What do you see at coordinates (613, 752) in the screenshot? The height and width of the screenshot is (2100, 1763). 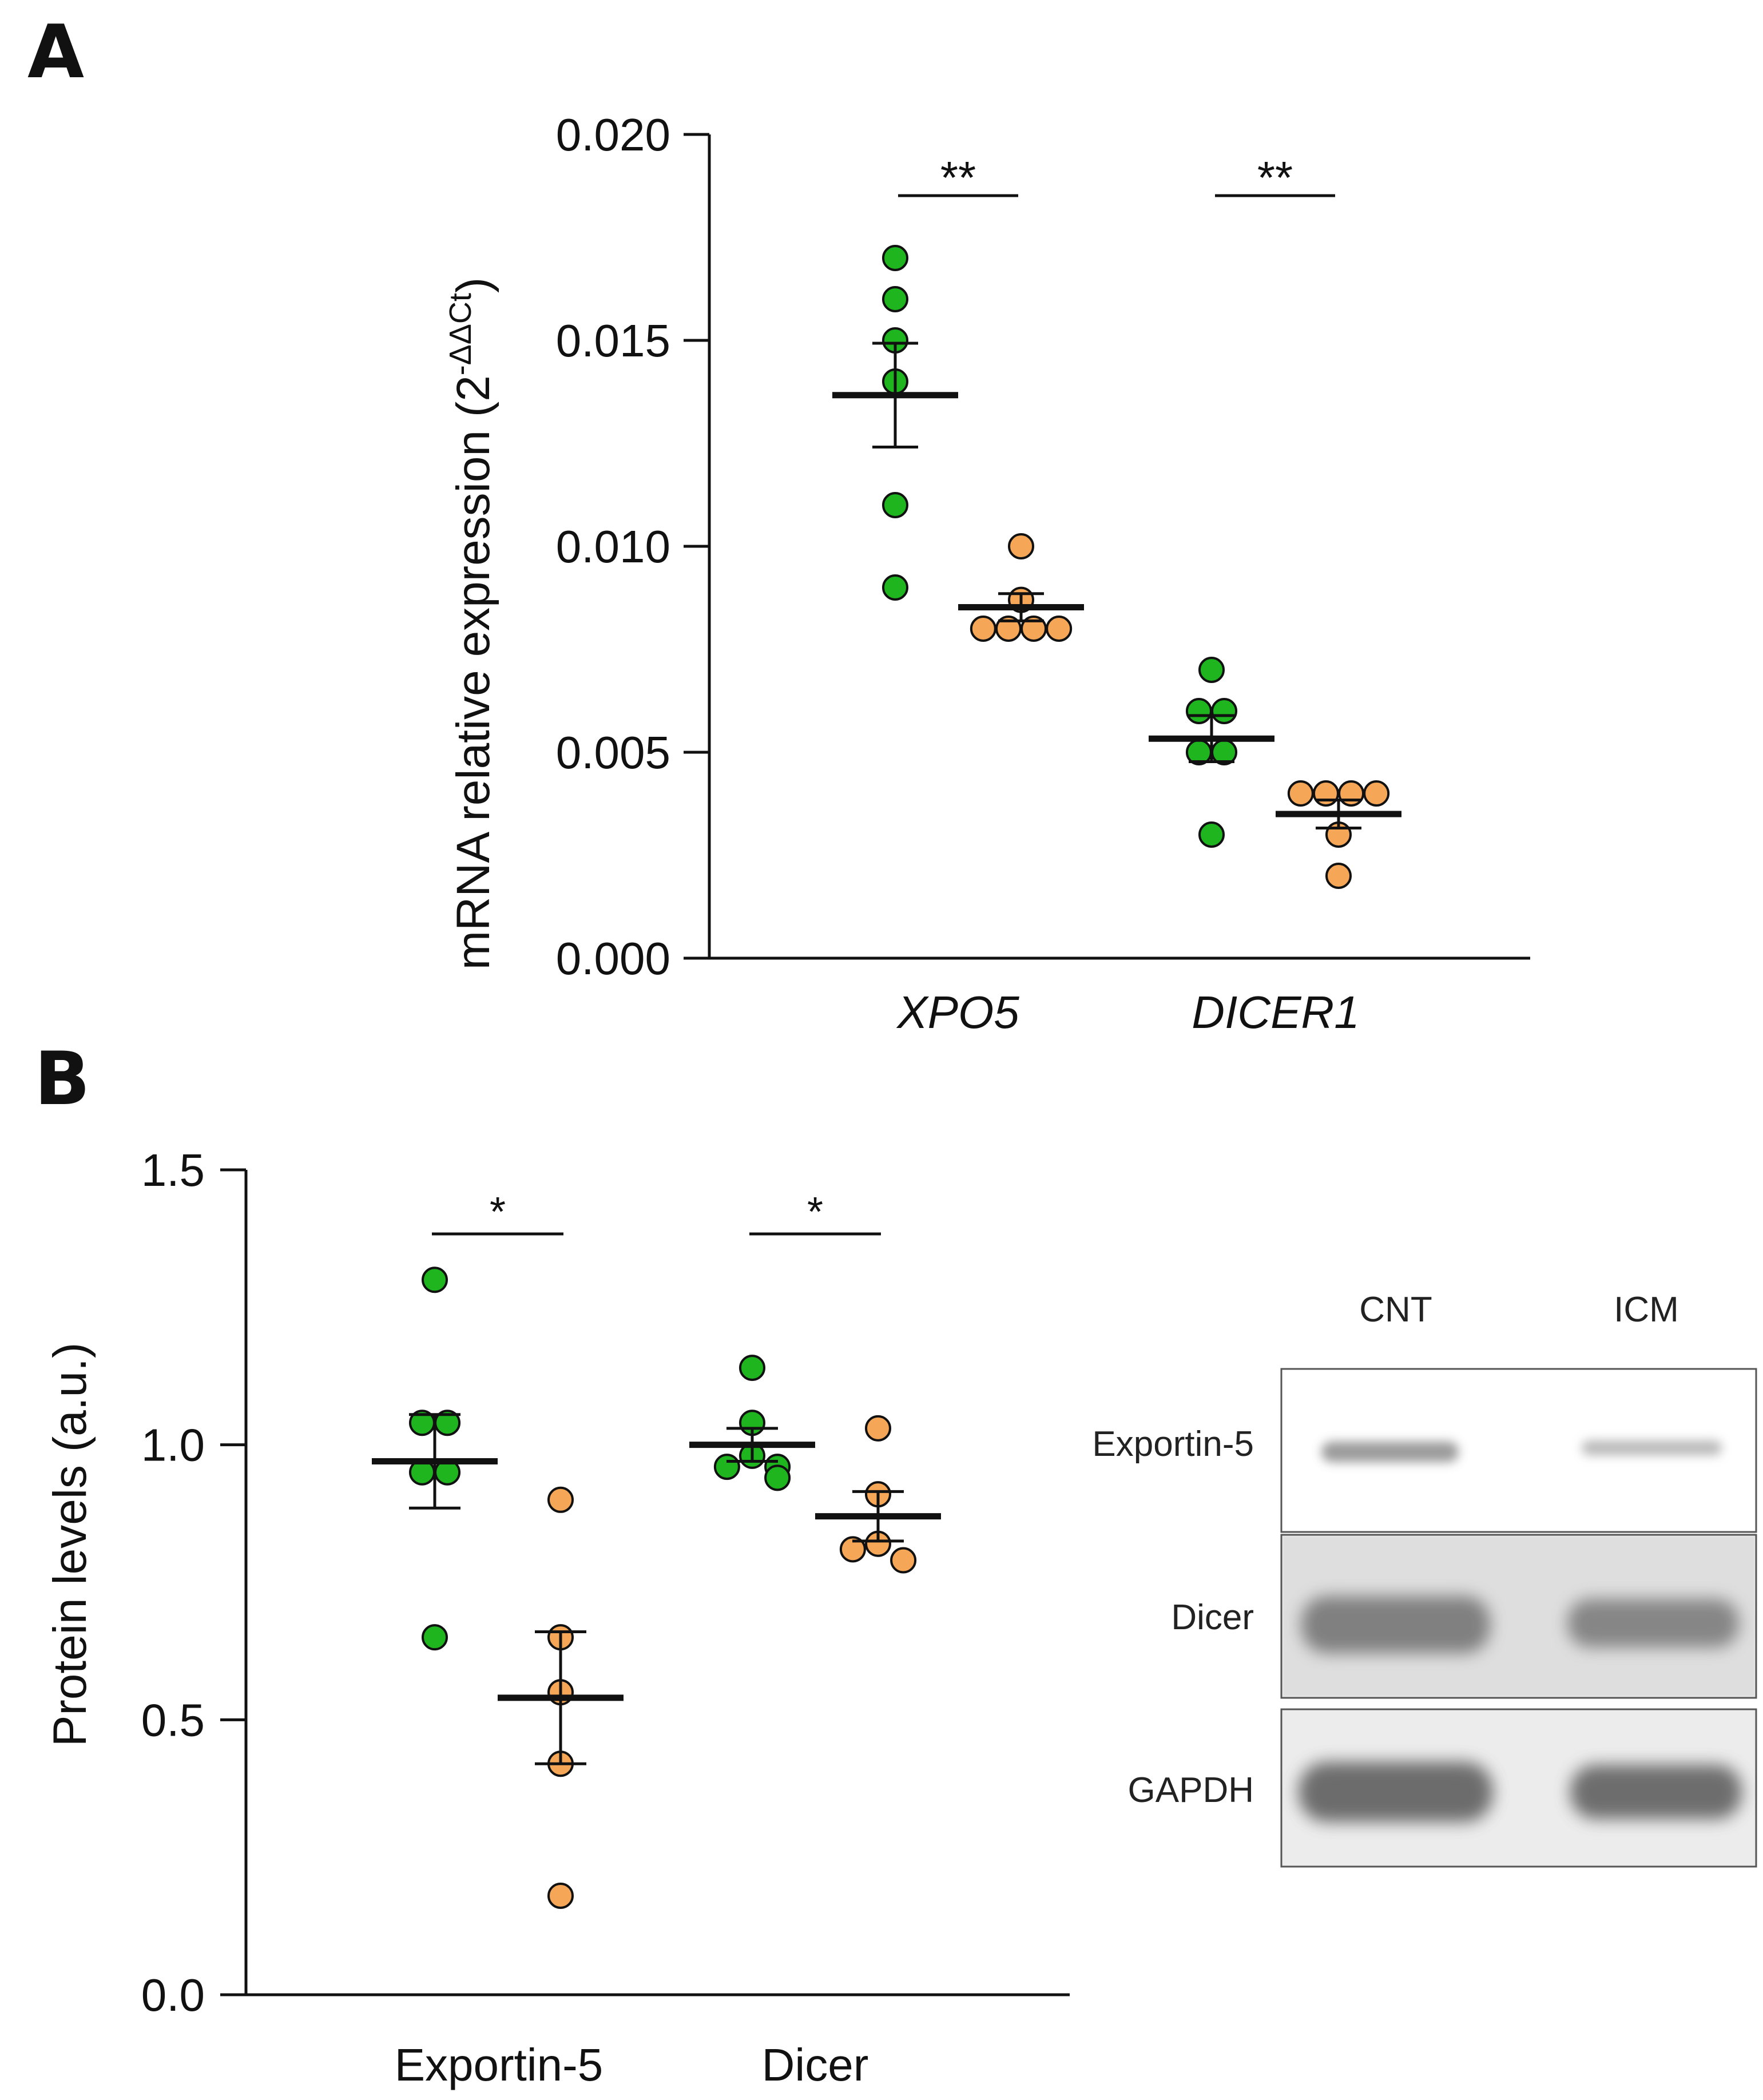 I see `chart-a-ytick-label: 0.005` at bounding box center [613, 752].